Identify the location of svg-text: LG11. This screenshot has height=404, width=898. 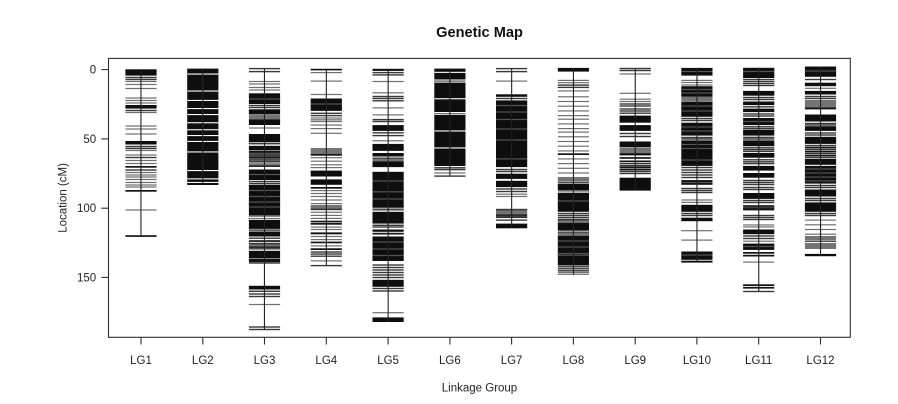
(758, 361).